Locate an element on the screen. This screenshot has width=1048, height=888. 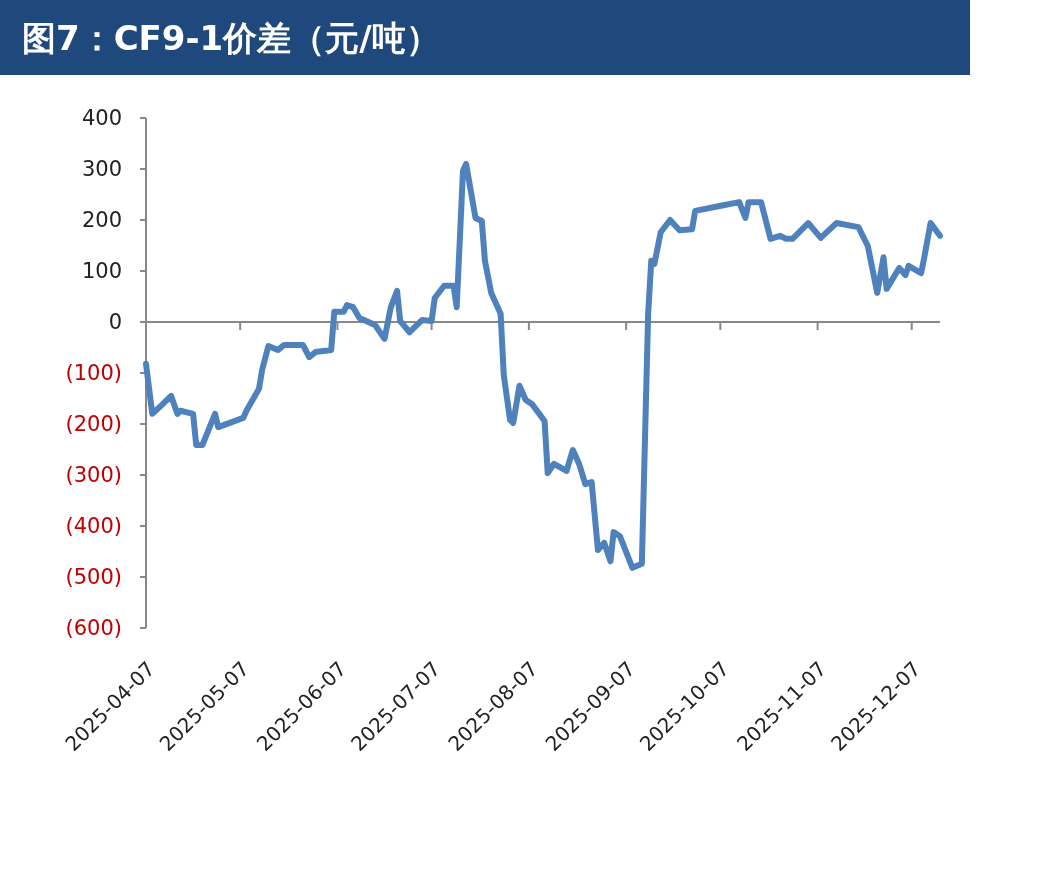
chart-title: 图7：CF9-1价差（元/吨） is located at coordinates (231, 38).